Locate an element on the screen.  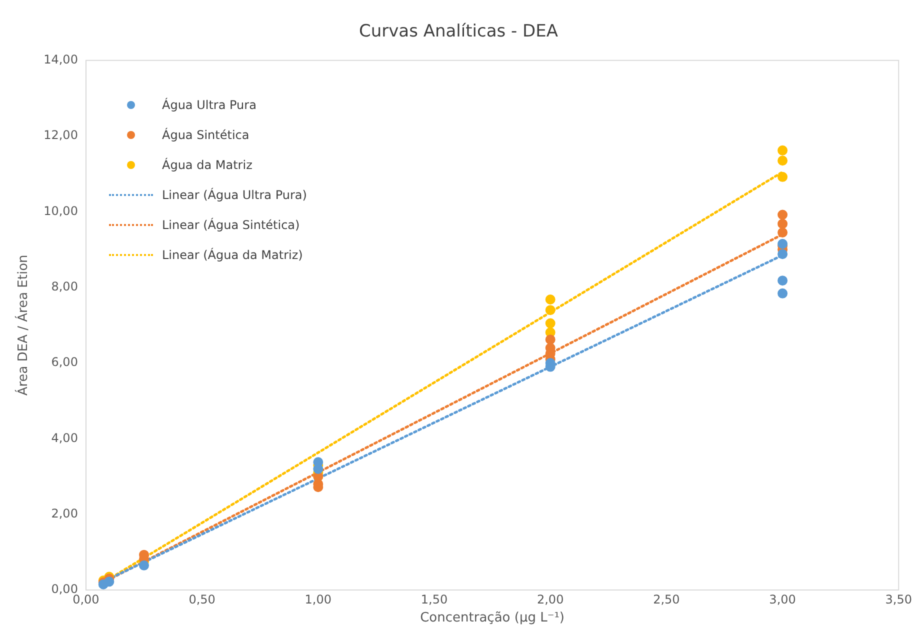
y-tick-label: 6,00 is located at coordinates (64, 362).